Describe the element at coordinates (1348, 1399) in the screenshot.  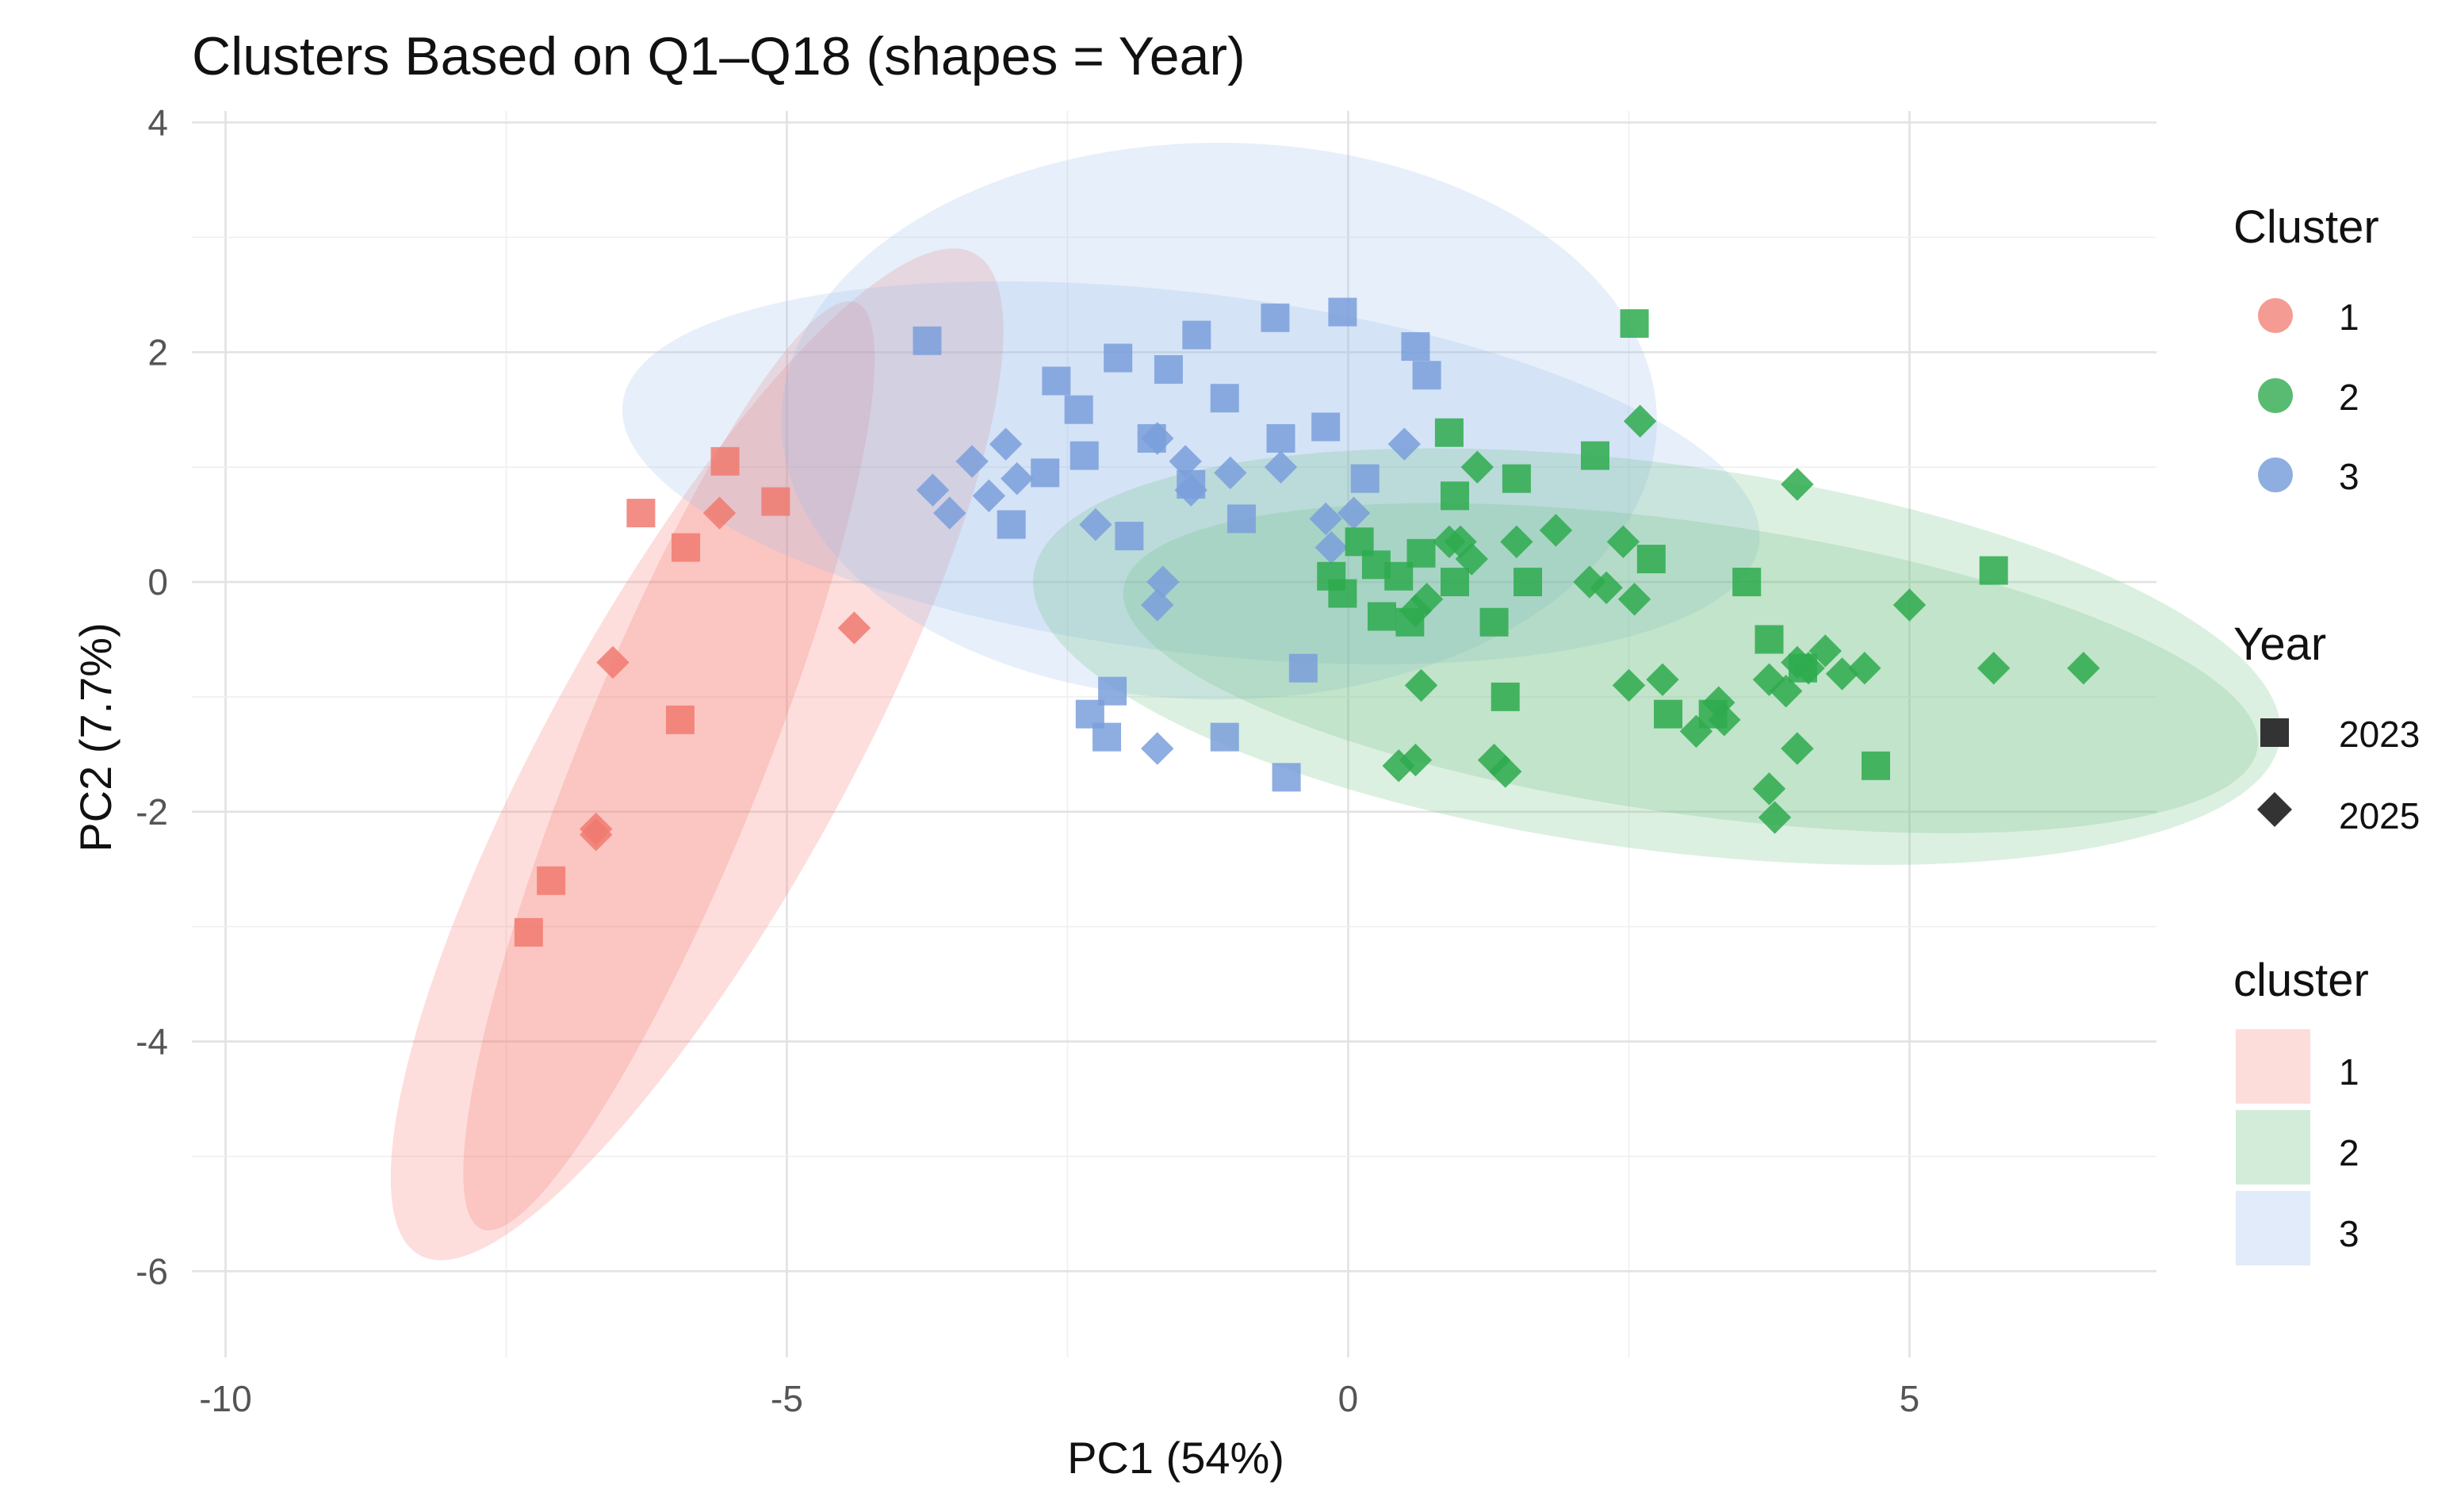
I see `x-tick-label: 0` at that location.